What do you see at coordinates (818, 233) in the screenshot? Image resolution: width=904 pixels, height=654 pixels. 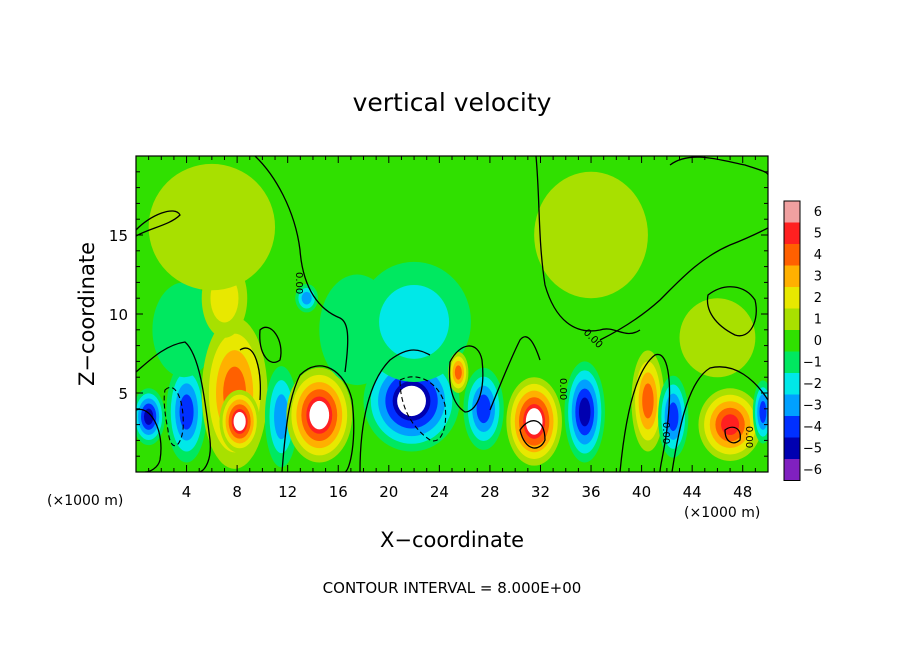 I see `colorbar-label: 5` at bounding box center [818, 233].